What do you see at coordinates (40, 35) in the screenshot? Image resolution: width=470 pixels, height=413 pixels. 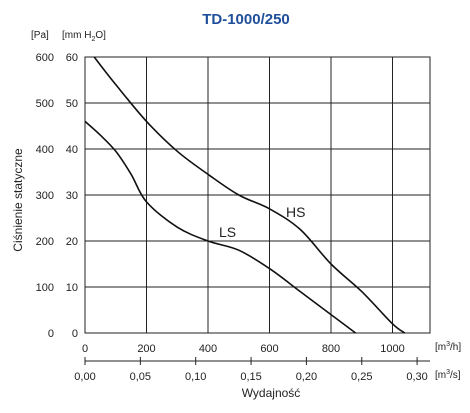 I see `y-unit-pa: [Pa]` at bounding box center [40, 35].